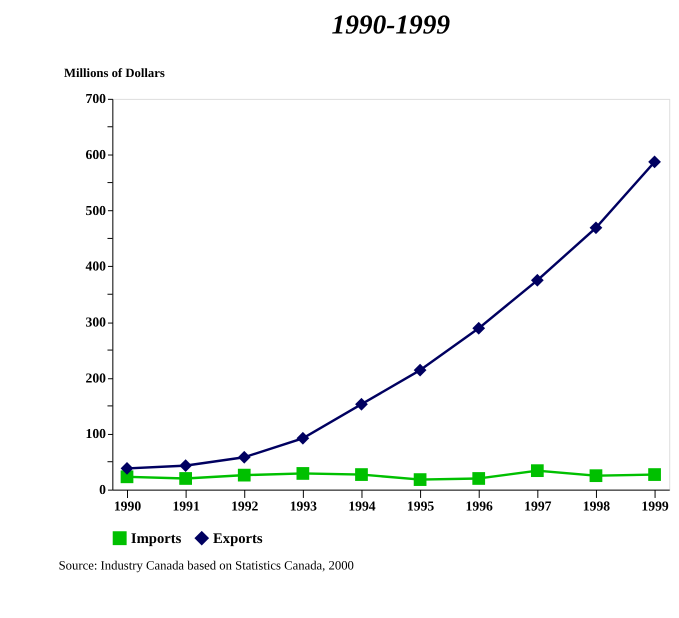  Describe the element at coordinates (362, 506) in the screenshot. I see `x-tick-label: 1994` at that location.